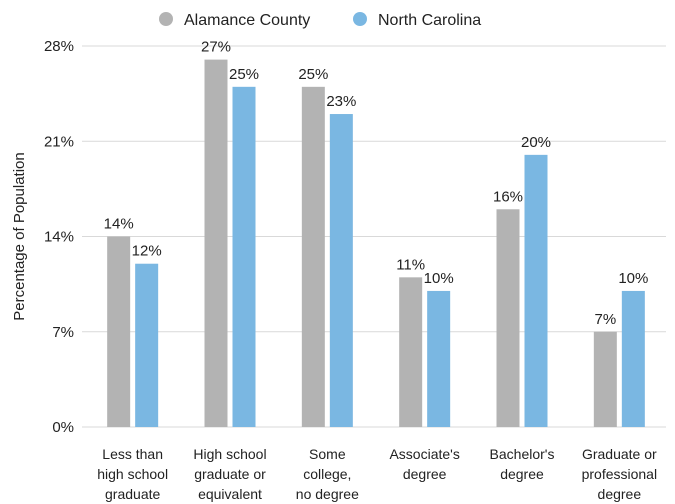  What do you see at coordinates (59, 46) in the screenshot?
I see `y-tick-label: 28%` at bounding box center [59, 46].